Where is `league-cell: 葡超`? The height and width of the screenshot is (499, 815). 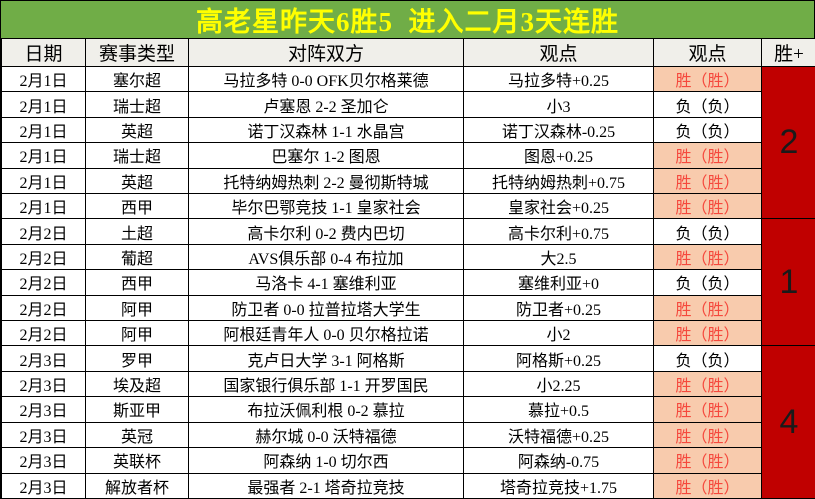
league-cell: 葡超 is located at coordinates (137, 257).